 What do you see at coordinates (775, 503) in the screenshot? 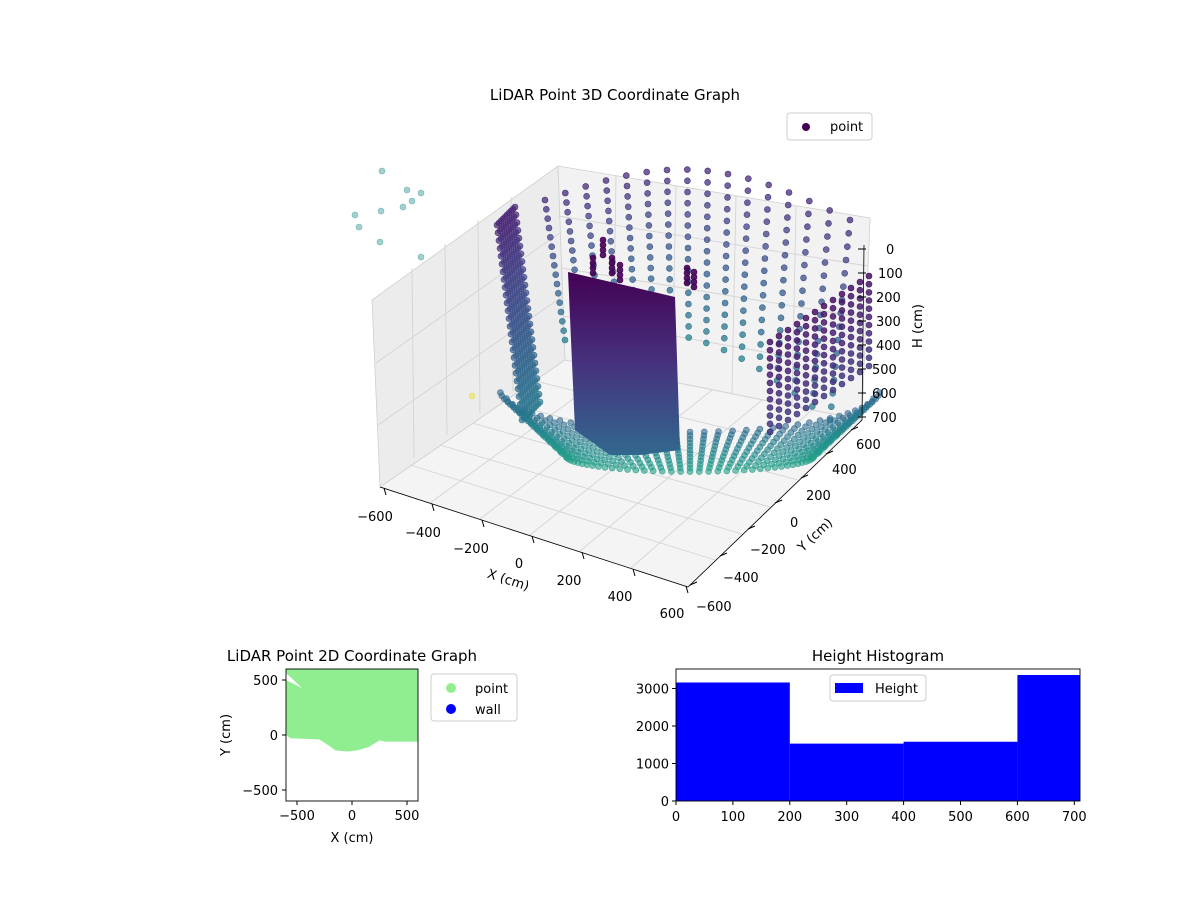
I see `y-axis-line` at bounding box center [775, 503].